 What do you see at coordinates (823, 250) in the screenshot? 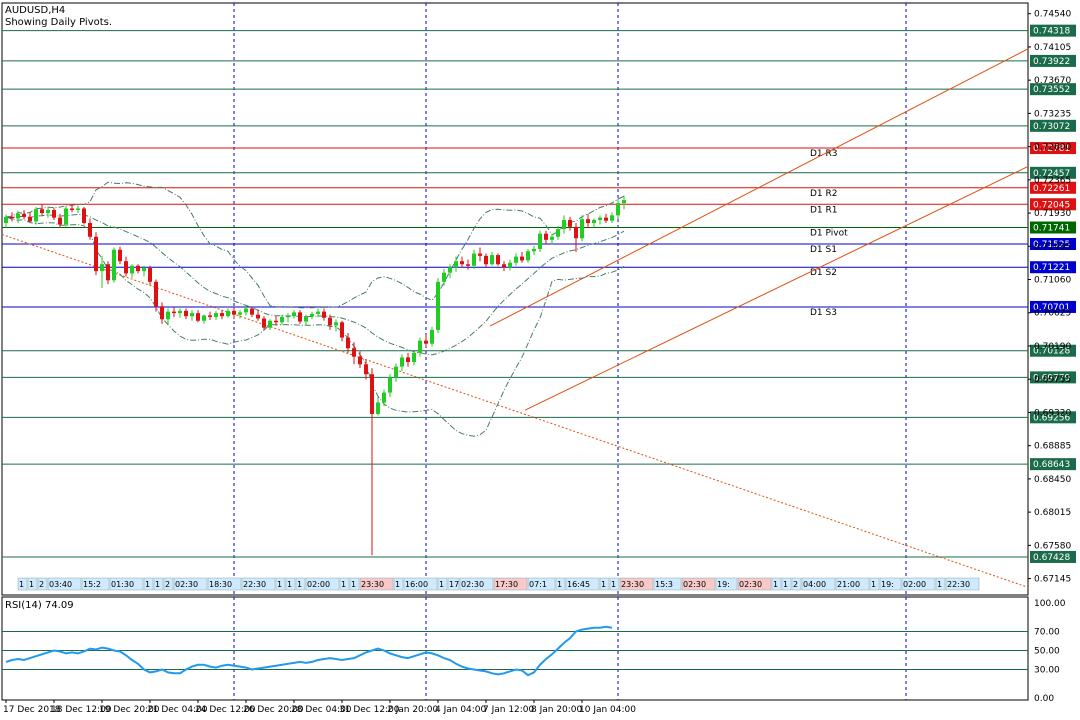
I see `pivot-label-d1-s1: D1 S1` at bounding box center [823, 250].